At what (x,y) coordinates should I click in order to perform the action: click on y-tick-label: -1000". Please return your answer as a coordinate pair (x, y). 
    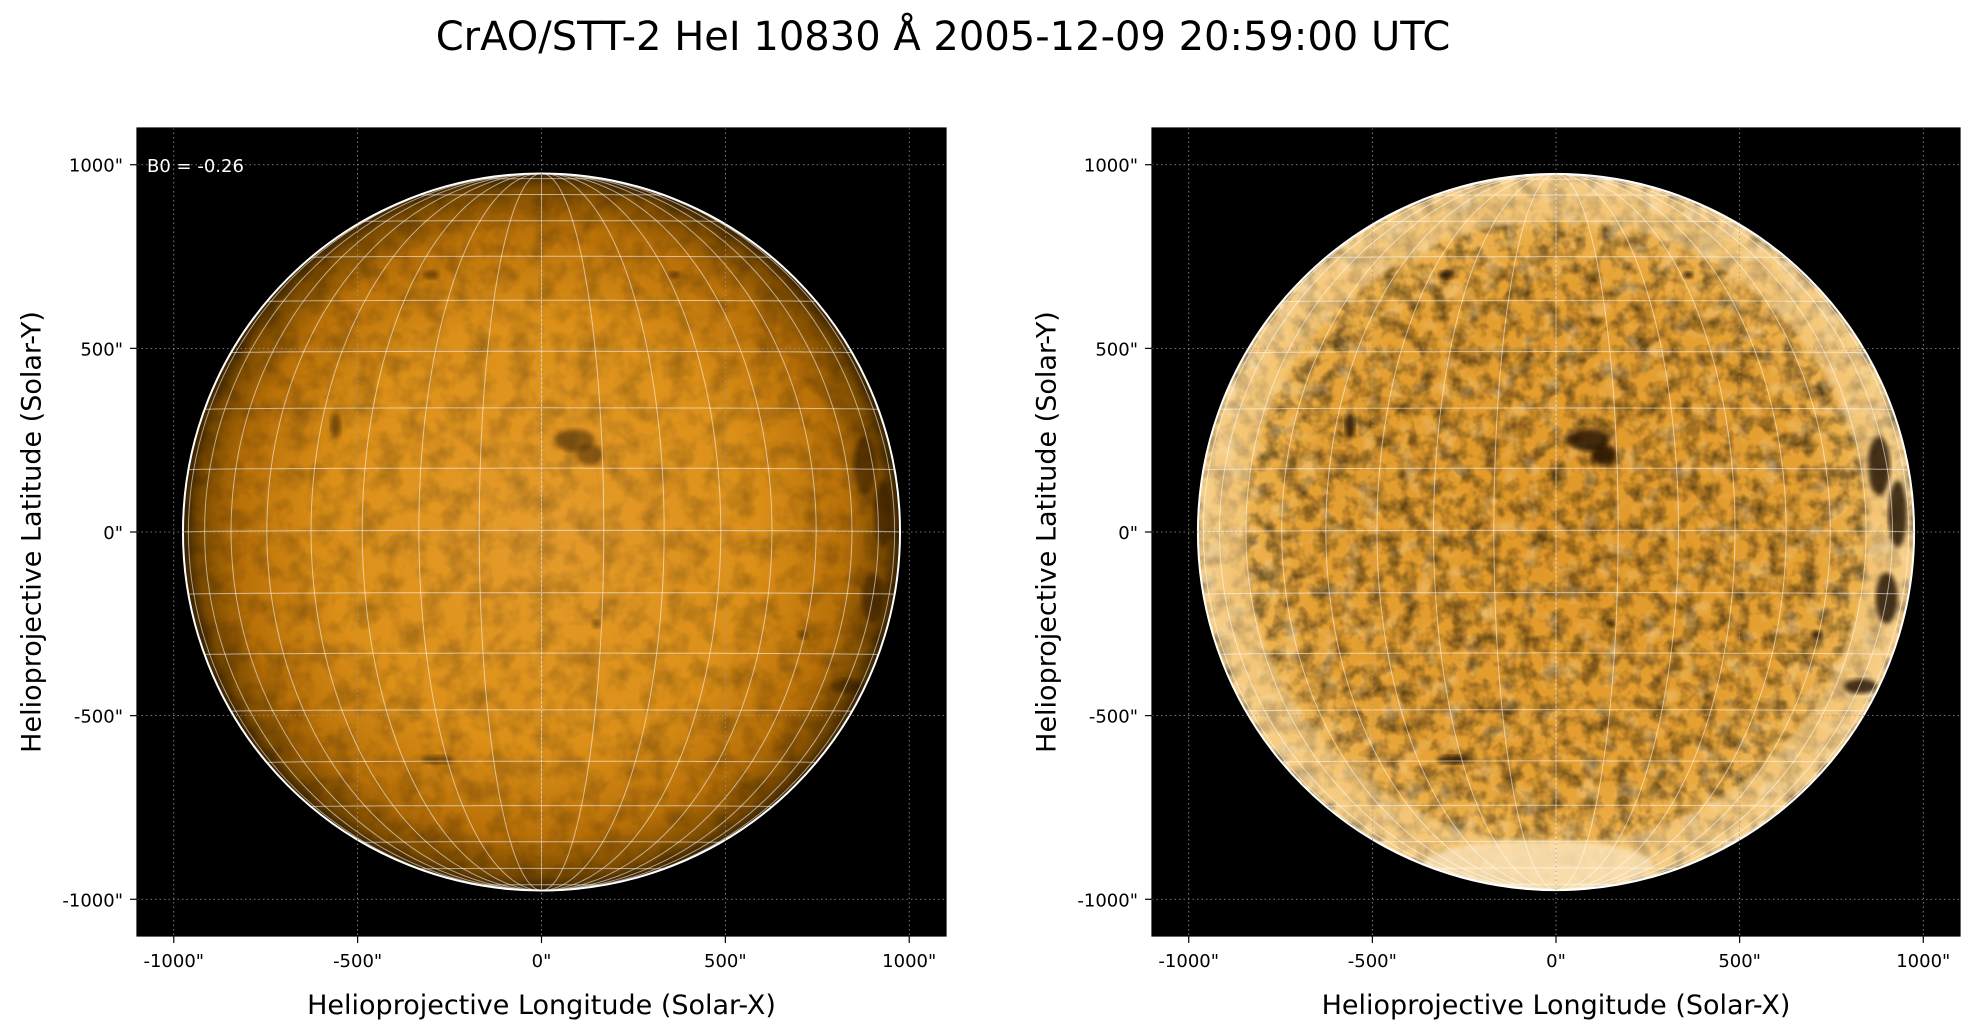
    Looking at the image, I should click on (1107, 900).